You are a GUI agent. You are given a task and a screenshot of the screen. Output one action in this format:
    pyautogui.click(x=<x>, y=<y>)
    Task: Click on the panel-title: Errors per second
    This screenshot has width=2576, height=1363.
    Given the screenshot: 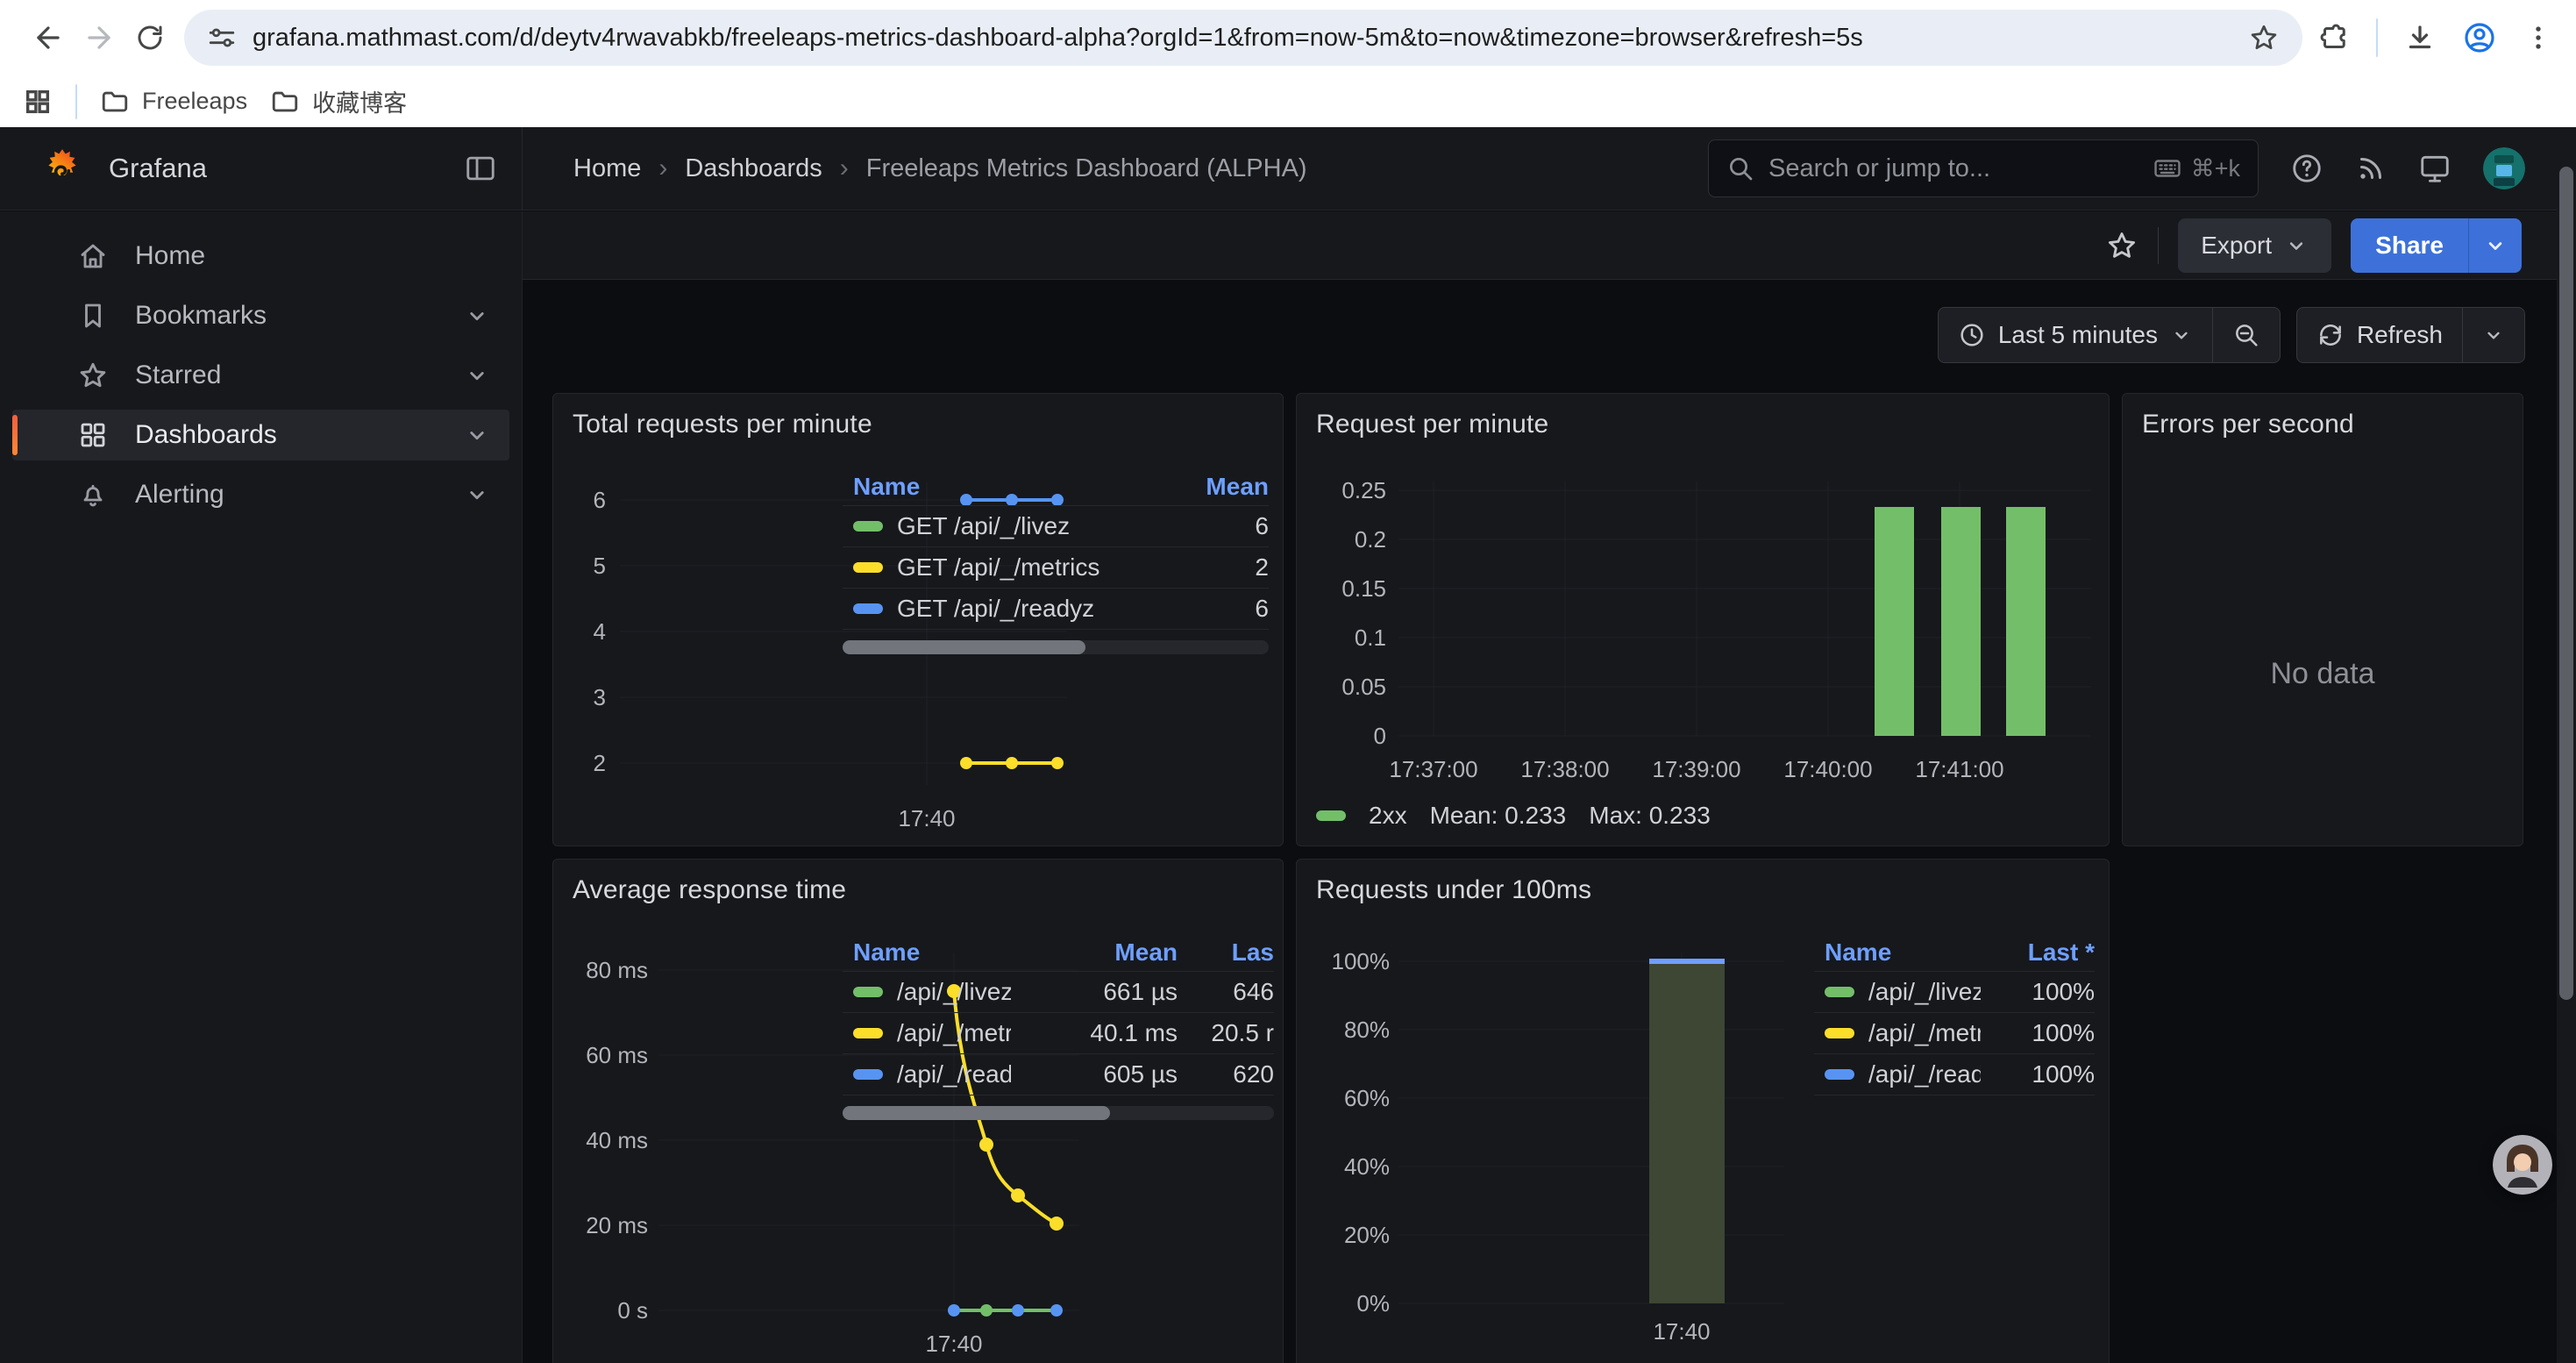 What is the action you would take?
    pyautogui.click(x=2248, y=424)
    